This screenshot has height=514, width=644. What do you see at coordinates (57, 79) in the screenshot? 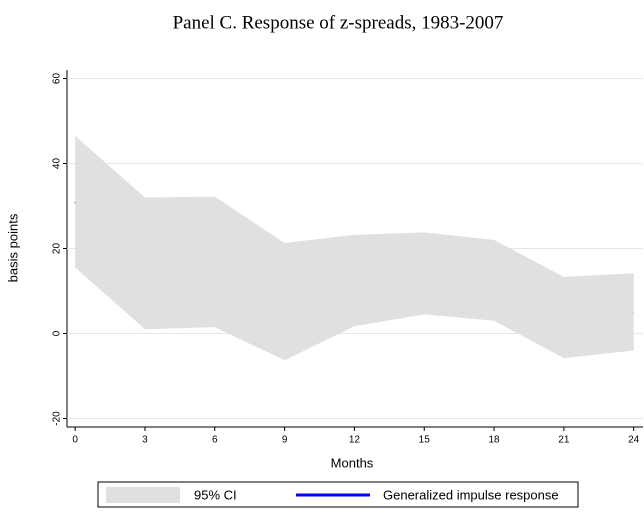
I see `y-tick-label: 60` at bounding box center [57, 79].